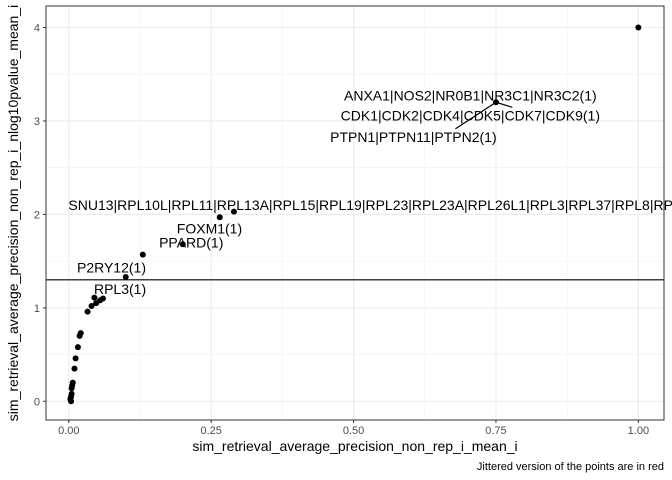 Image resolution: width=672 pixels, height=480 pixels. What do you see at coordinates (209, 228) in the screenshot?
I see `point-label: FOXM1(1)` at bounding box center [209, 228].